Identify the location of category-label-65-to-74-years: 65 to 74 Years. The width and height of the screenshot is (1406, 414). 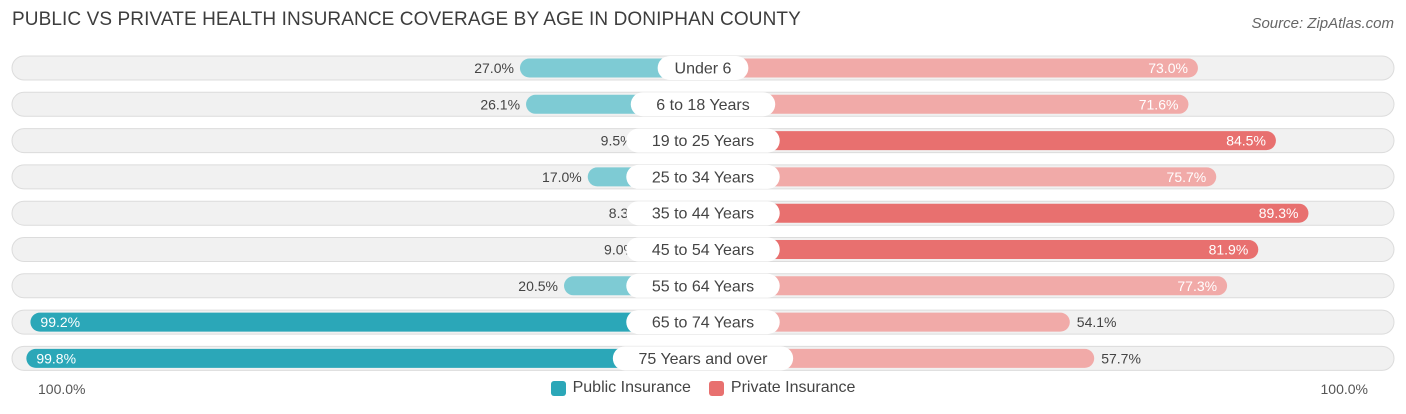
(703, 323).